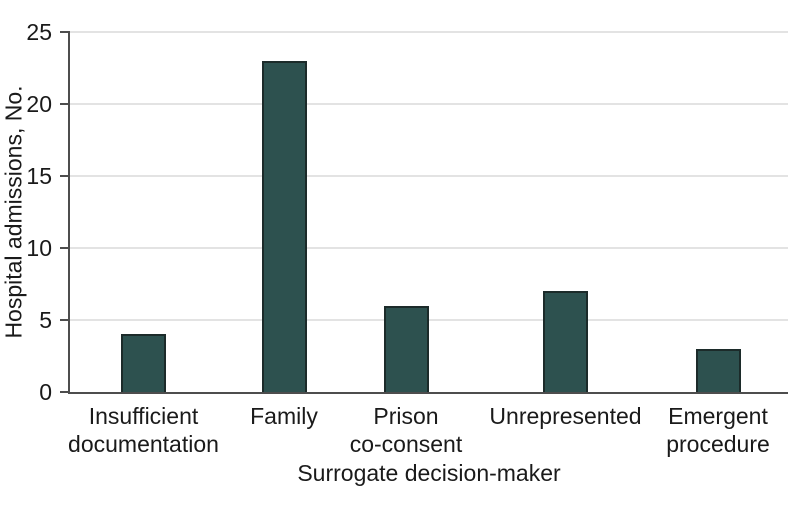 This screenshot has height=506, width=798. I want to click on y-tick-label-20: 20, so click(39, 104).